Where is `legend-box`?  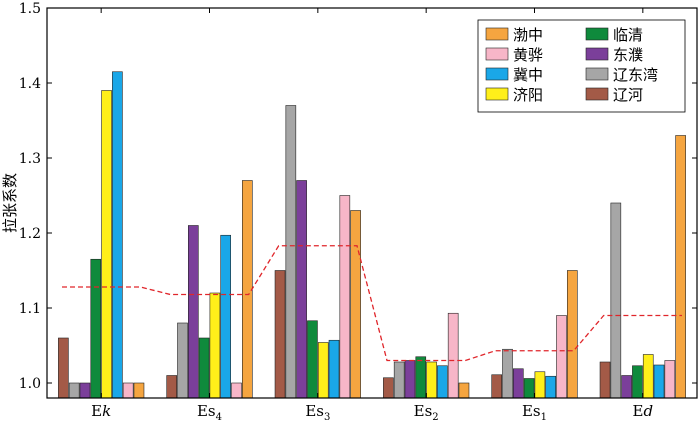
legend-box is located at coordinates (581, 66).